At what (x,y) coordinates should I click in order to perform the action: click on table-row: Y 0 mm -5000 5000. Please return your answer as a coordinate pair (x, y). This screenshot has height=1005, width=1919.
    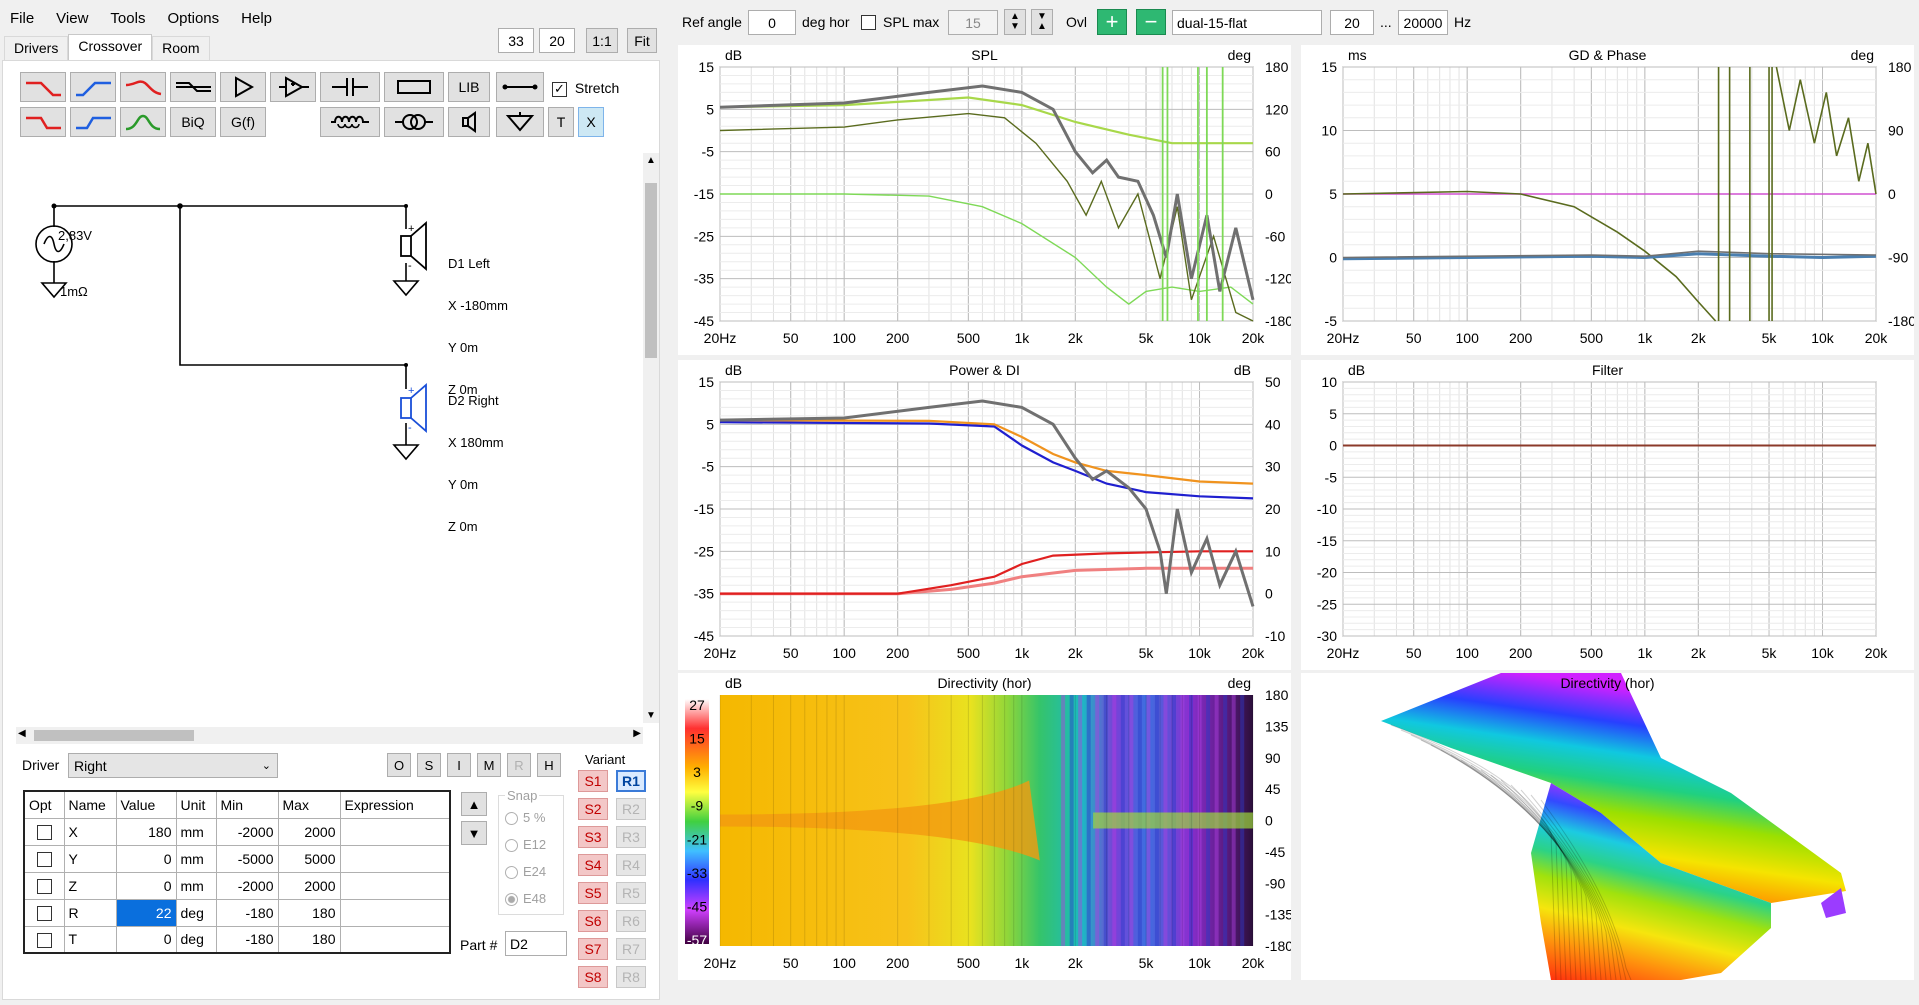
    Looking at the image, I should click on (237, 858).